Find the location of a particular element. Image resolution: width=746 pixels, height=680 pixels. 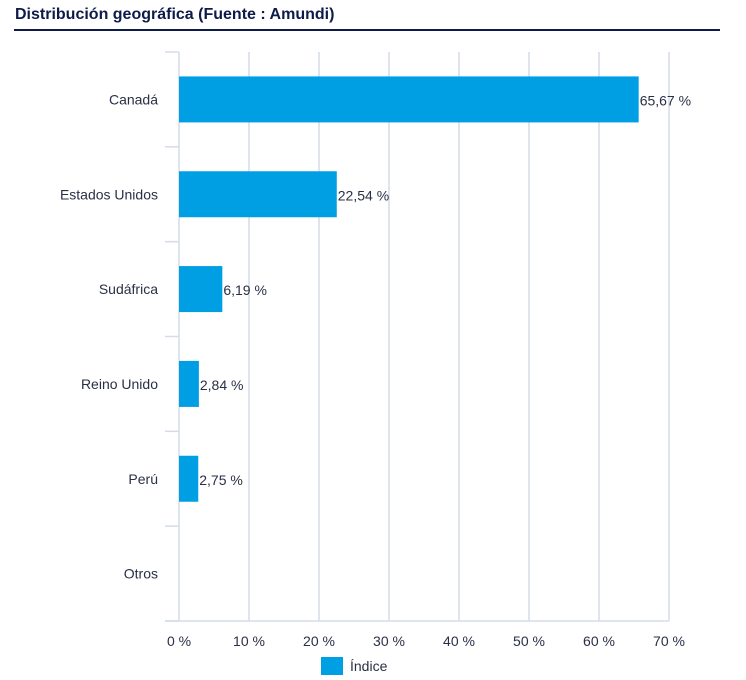

x-tick-label: 70 % is located at coordinates (669, 641).